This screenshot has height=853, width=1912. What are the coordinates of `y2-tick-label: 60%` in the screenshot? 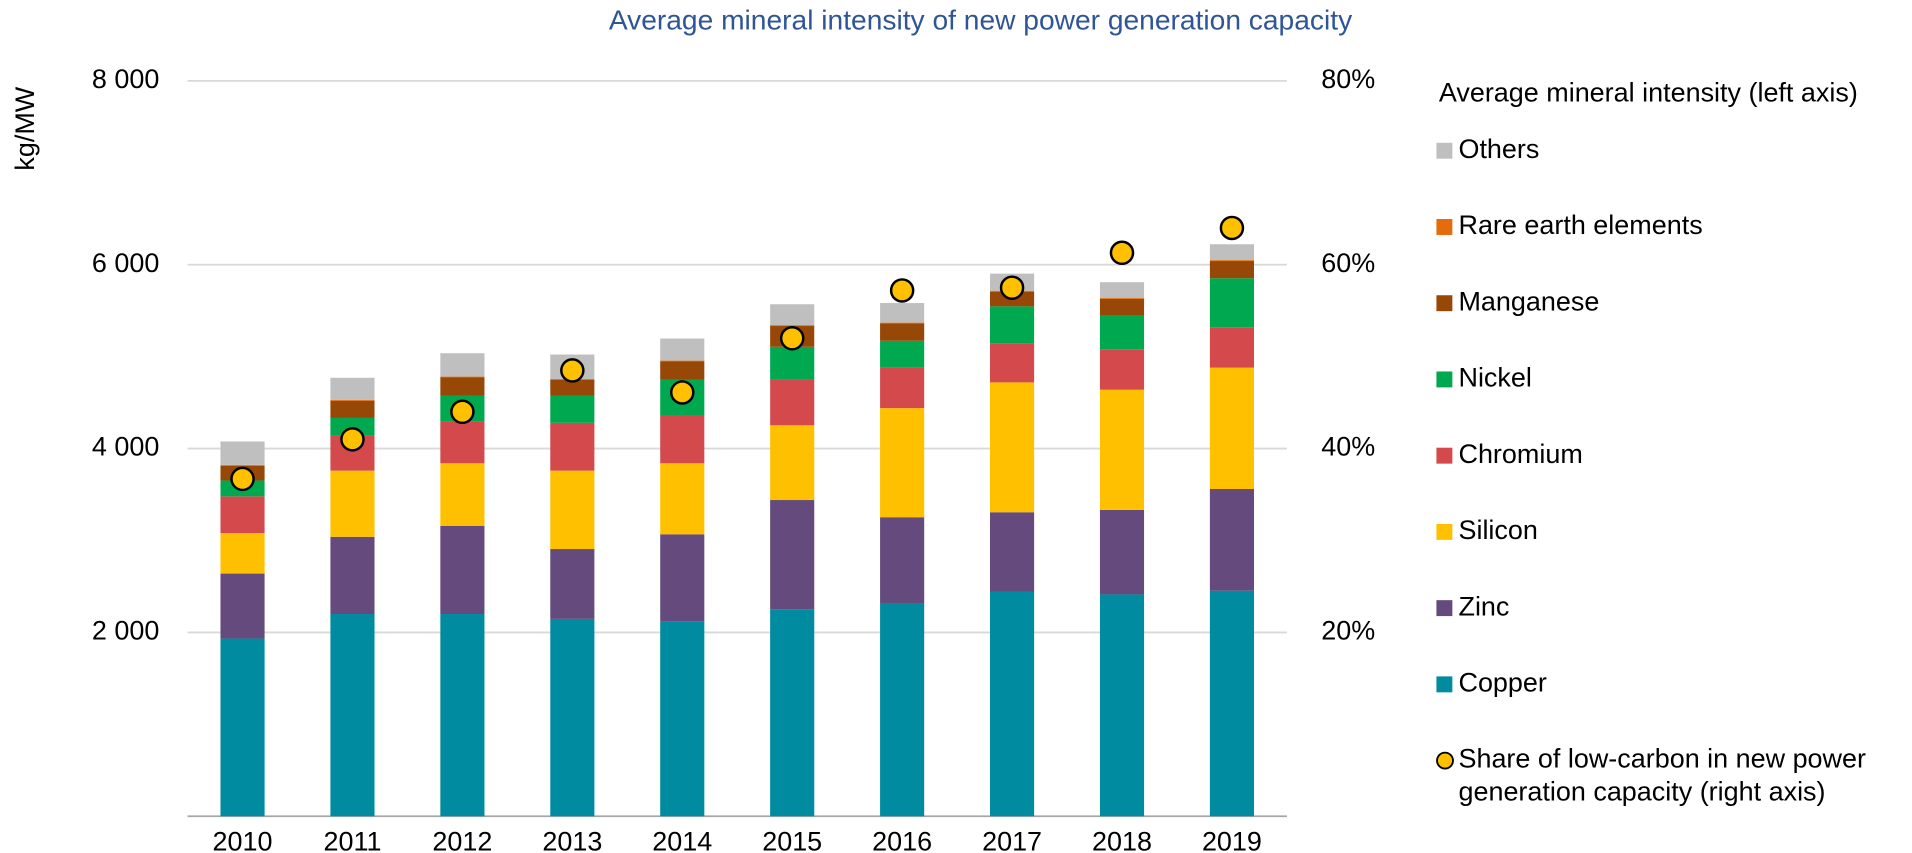 It's located at (1348, 263).